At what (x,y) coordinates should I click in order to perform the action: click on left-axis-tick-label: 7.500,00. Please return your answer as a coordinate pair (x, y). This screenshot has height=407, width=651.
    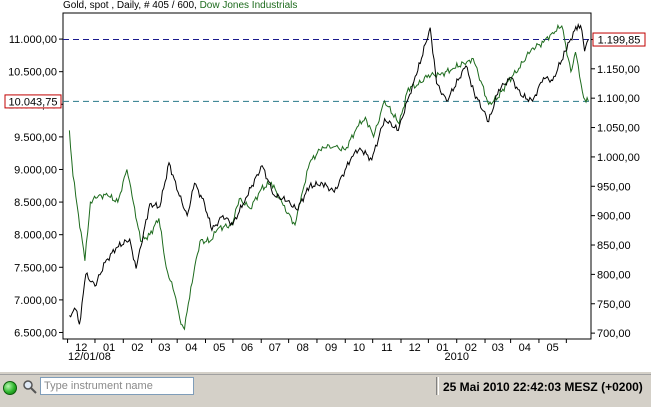
    Looking at the image, I should click on (35, 268).